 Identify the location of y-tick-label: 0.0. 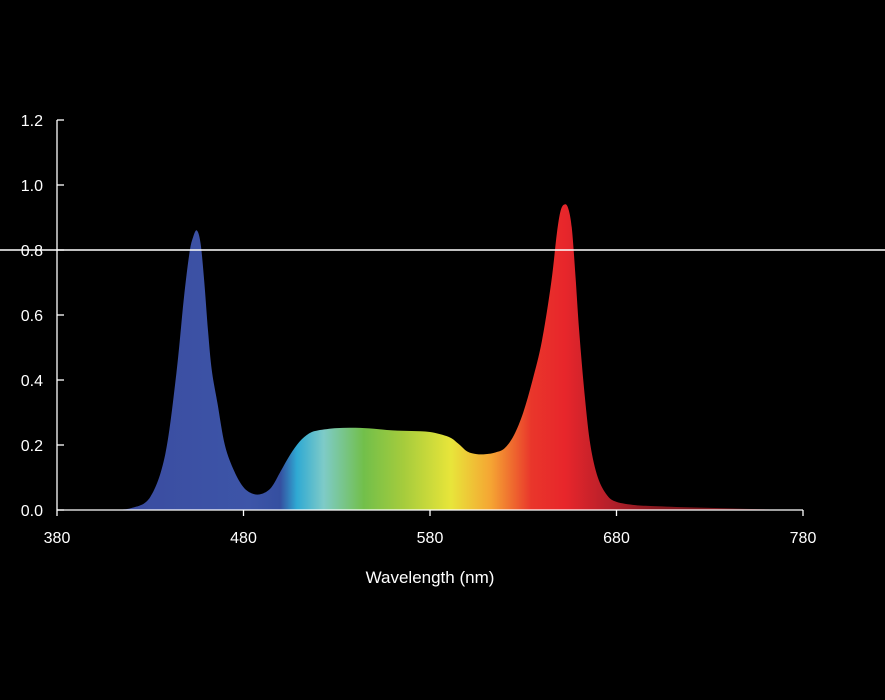
(32, 511).